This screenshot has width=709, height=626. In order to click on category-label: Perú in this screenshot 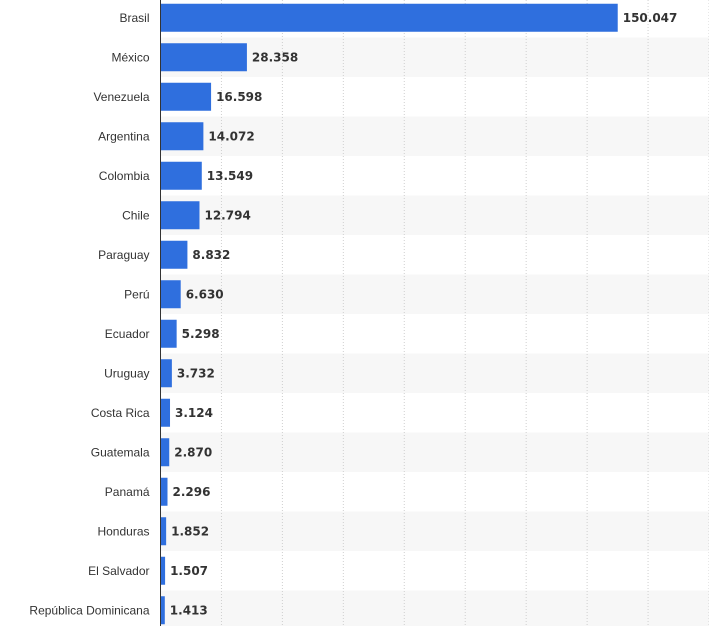, I will do `click(136, 294)`.